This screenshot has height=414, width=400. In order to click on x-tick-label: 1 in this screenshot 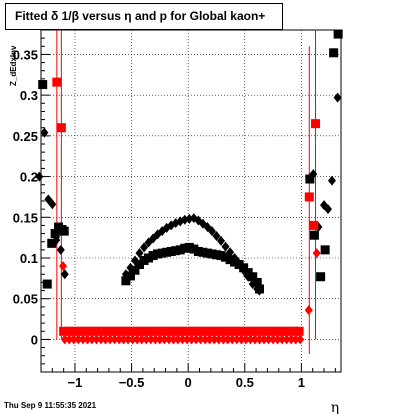, I will do `click(301, 382)`.